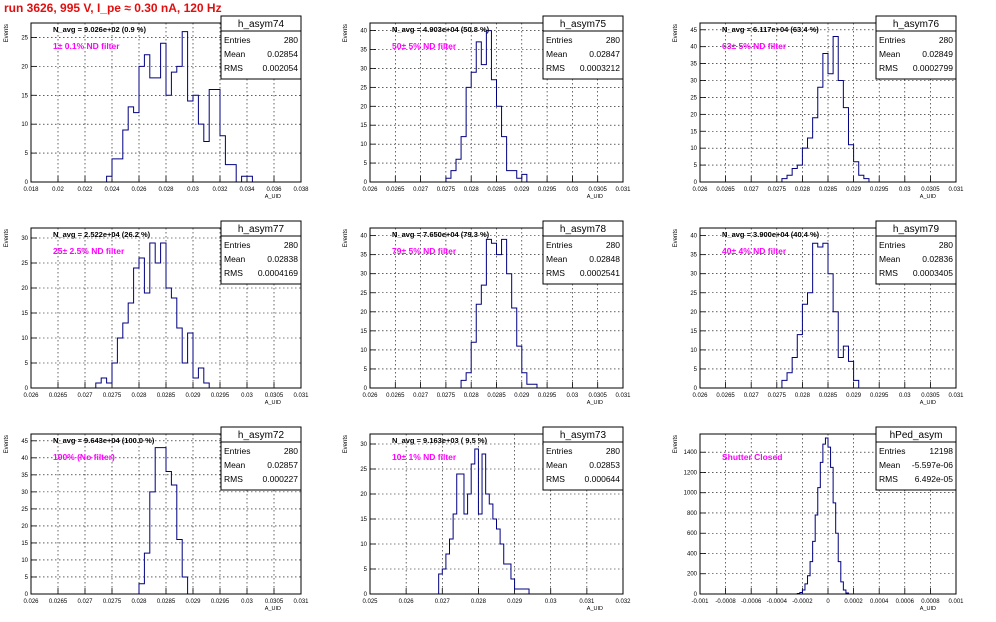 The height and width of the screenshot is (622, 996). I want to click on histogram-name: h_asym76, so click(916, 24).